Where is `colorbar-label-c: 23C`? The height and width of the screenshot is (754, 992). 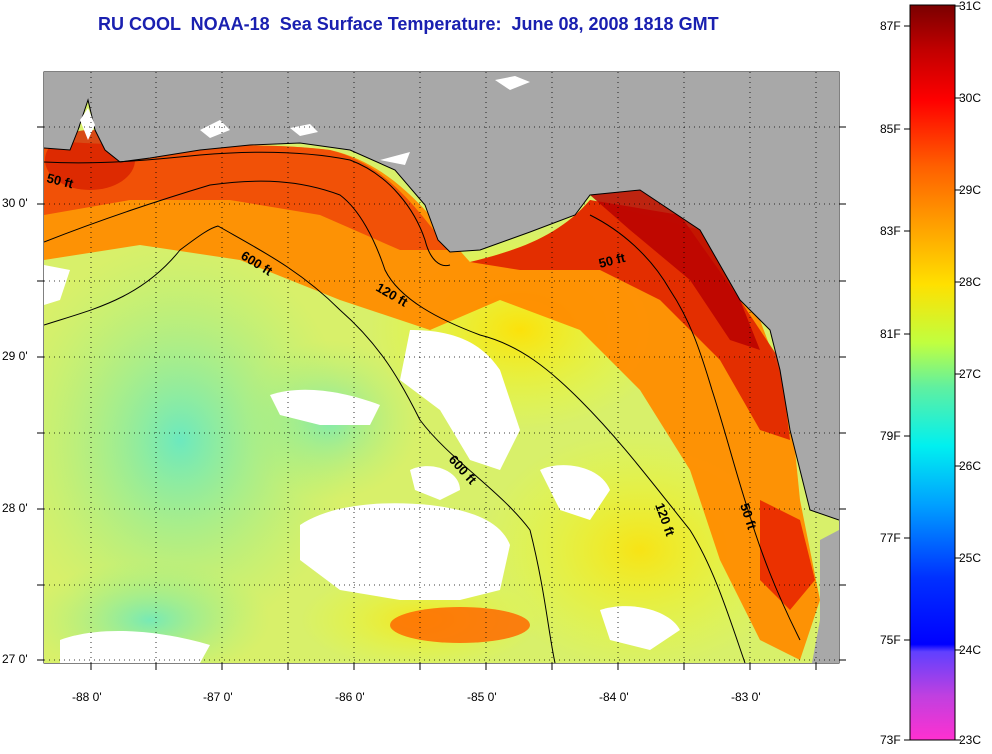 colorbar-label-c: 23C is located at coordinates (970, 740).